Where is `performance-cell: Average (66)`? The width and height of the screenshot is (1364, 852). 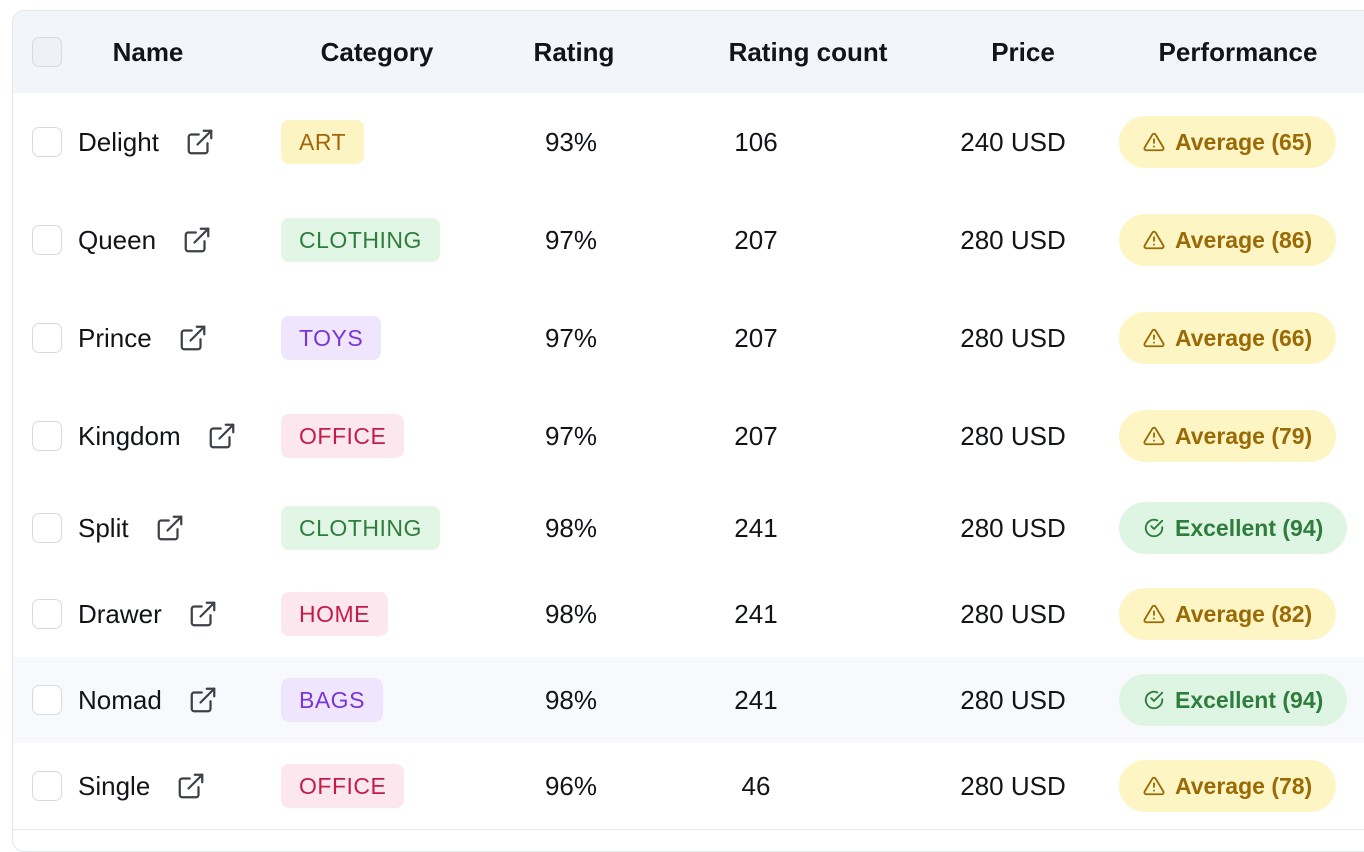
performance-cell: Average (66) is located at coordinates (1238, 338).